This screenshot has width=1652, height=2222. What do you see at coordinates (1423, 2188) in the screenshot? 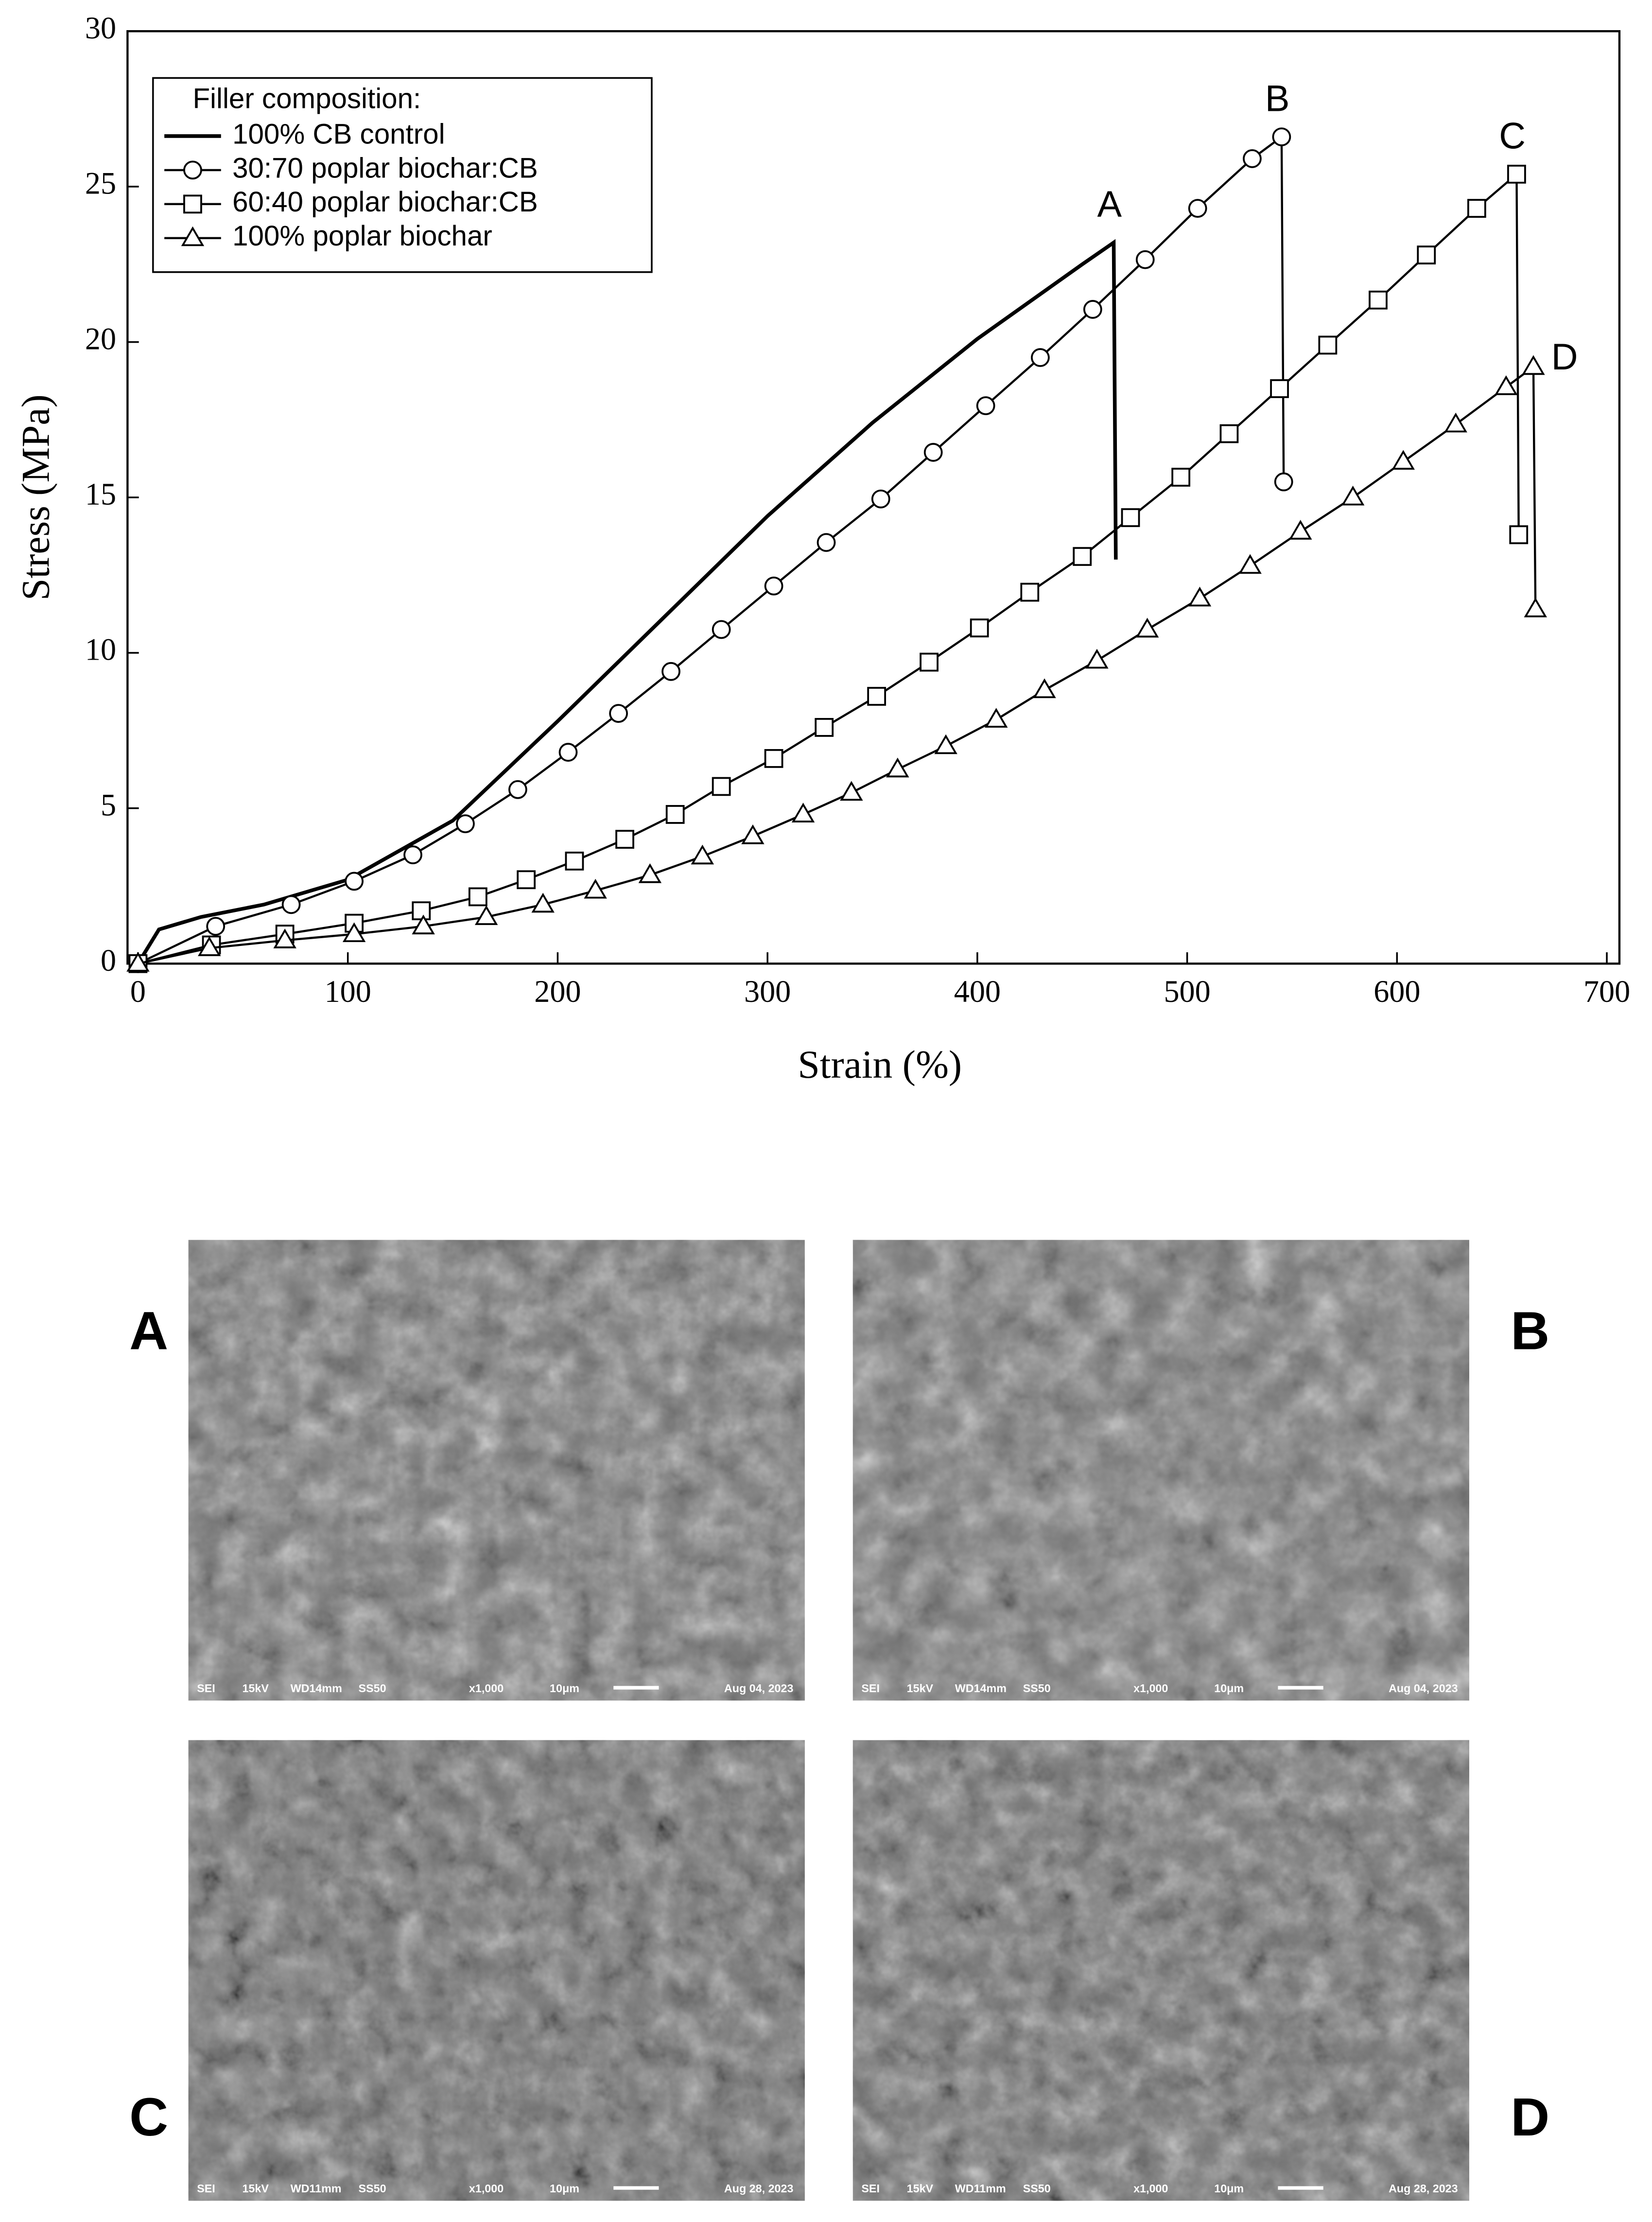
I see `micrograph-info: Aug 28, 2023` at bounding box center [1423, 2188].